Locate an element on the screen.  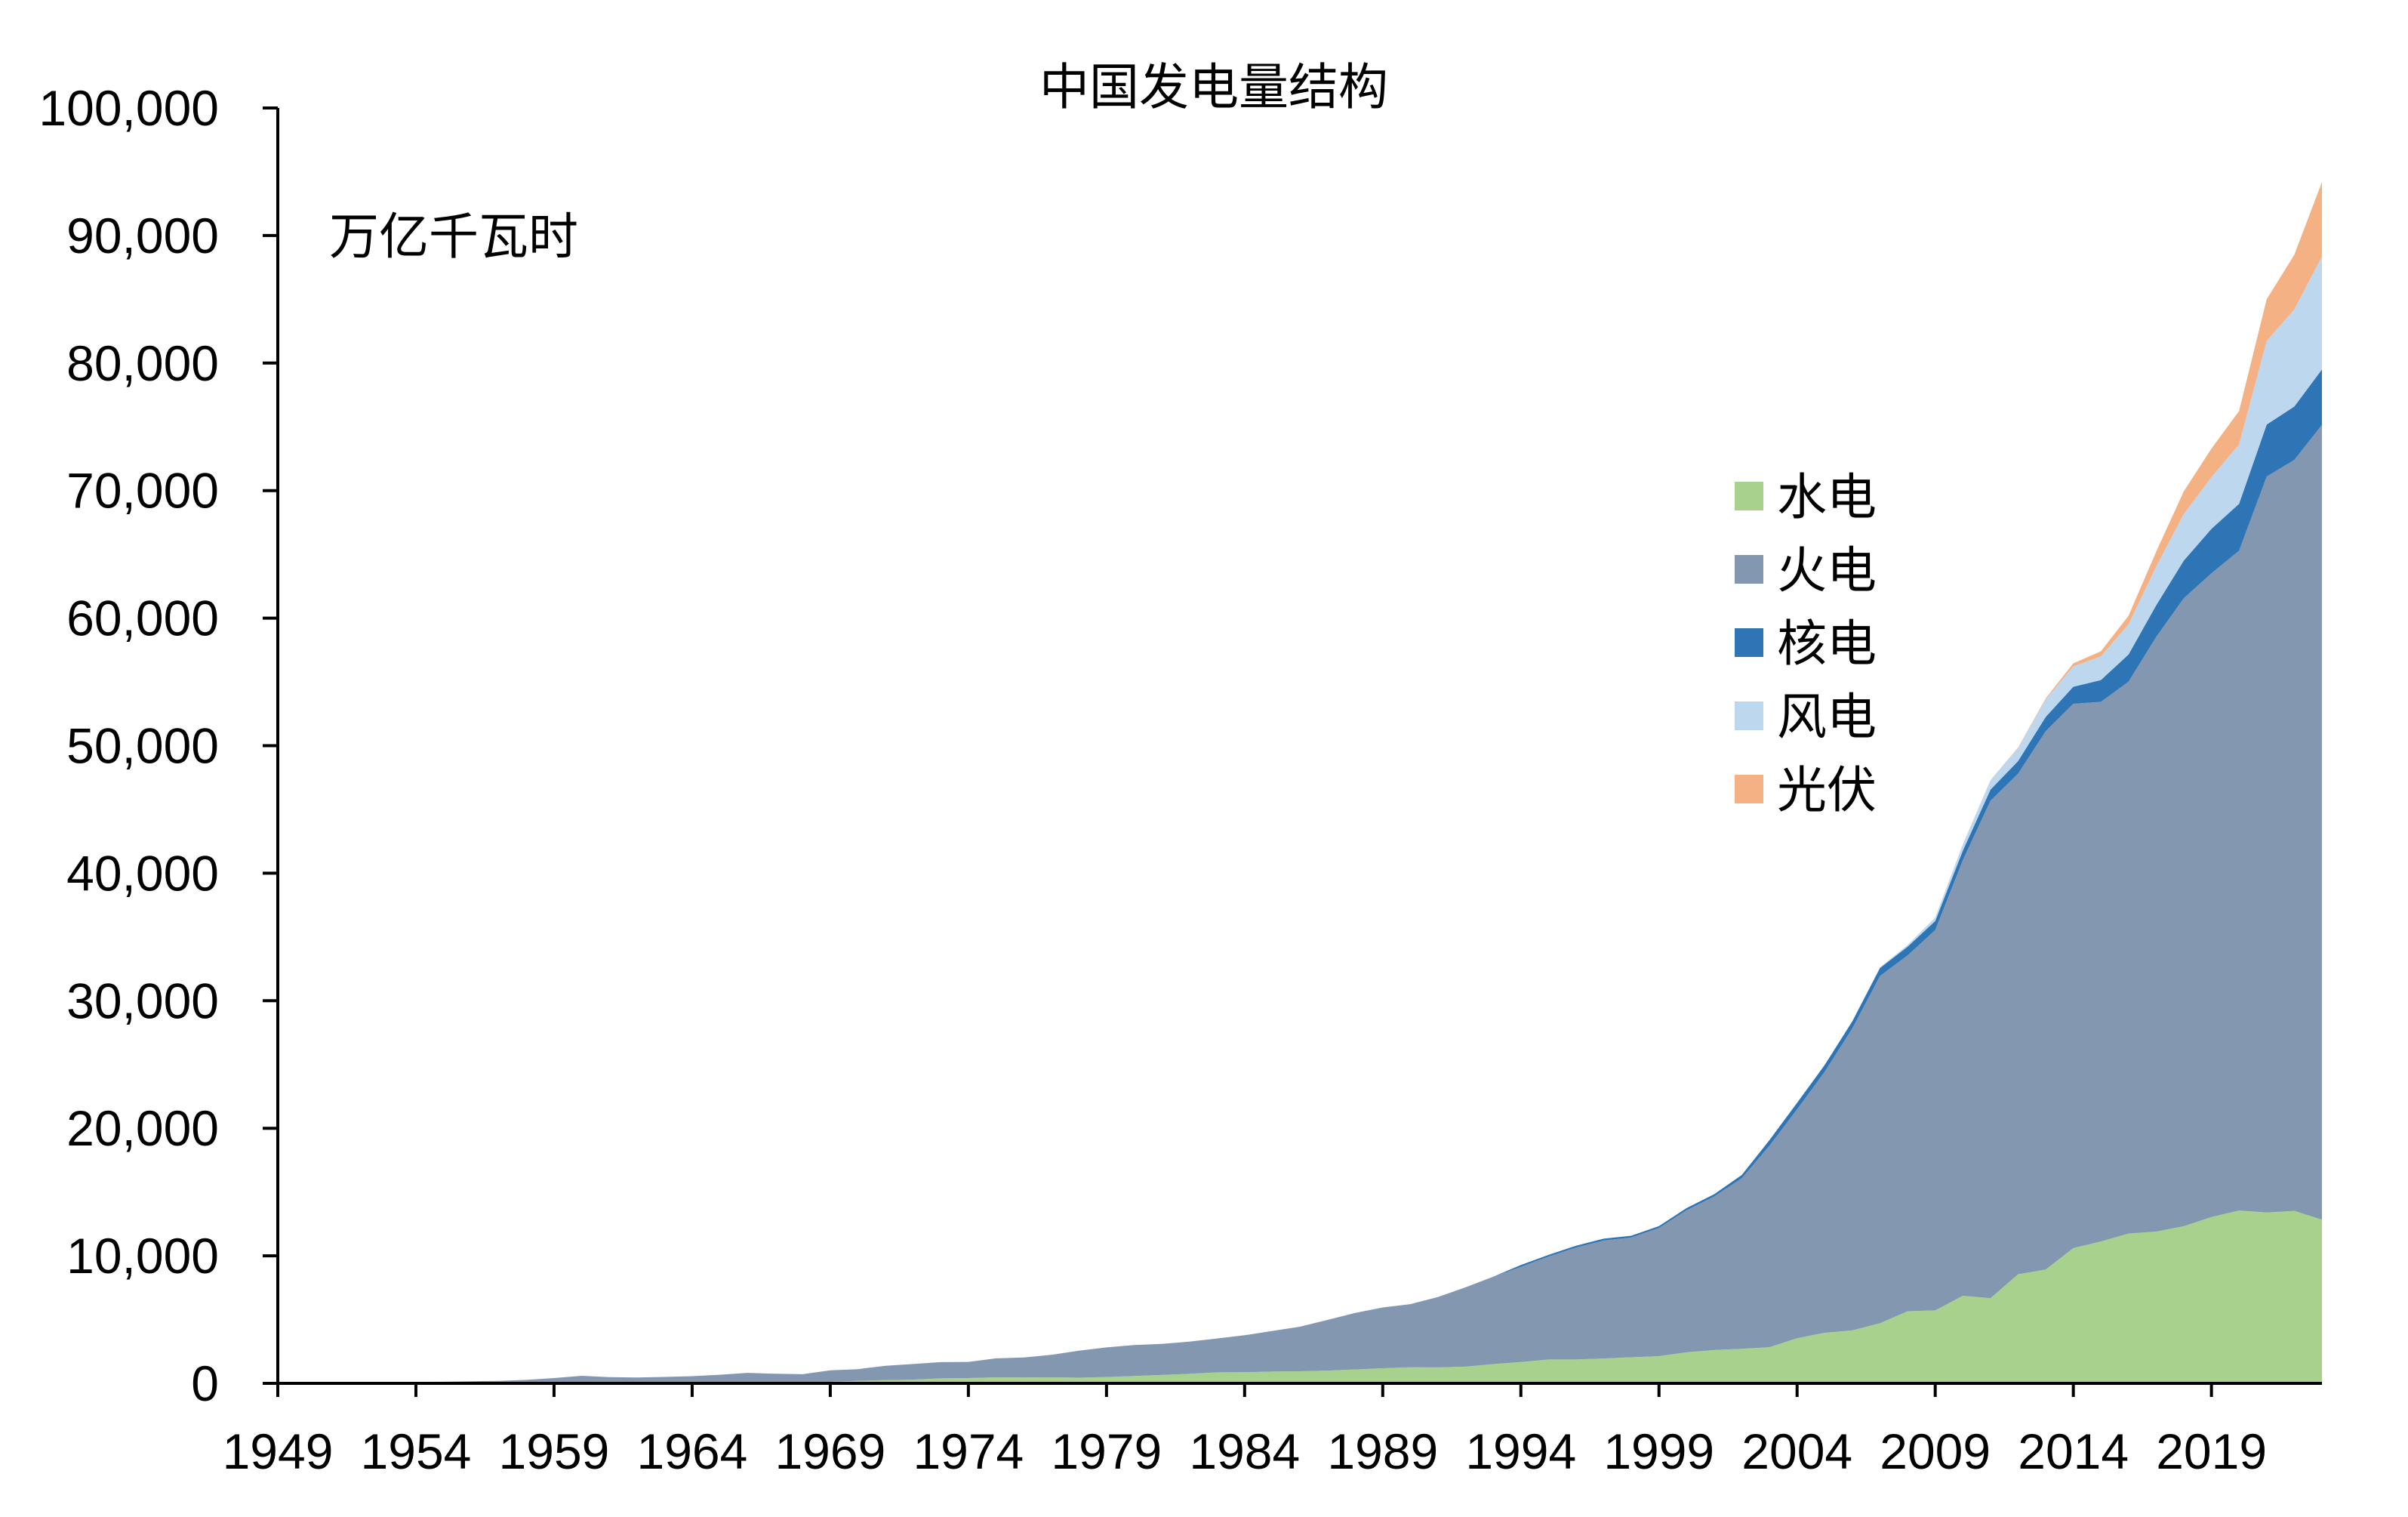
x-tick-label: 1974 is located at coordinates (969, 1451).